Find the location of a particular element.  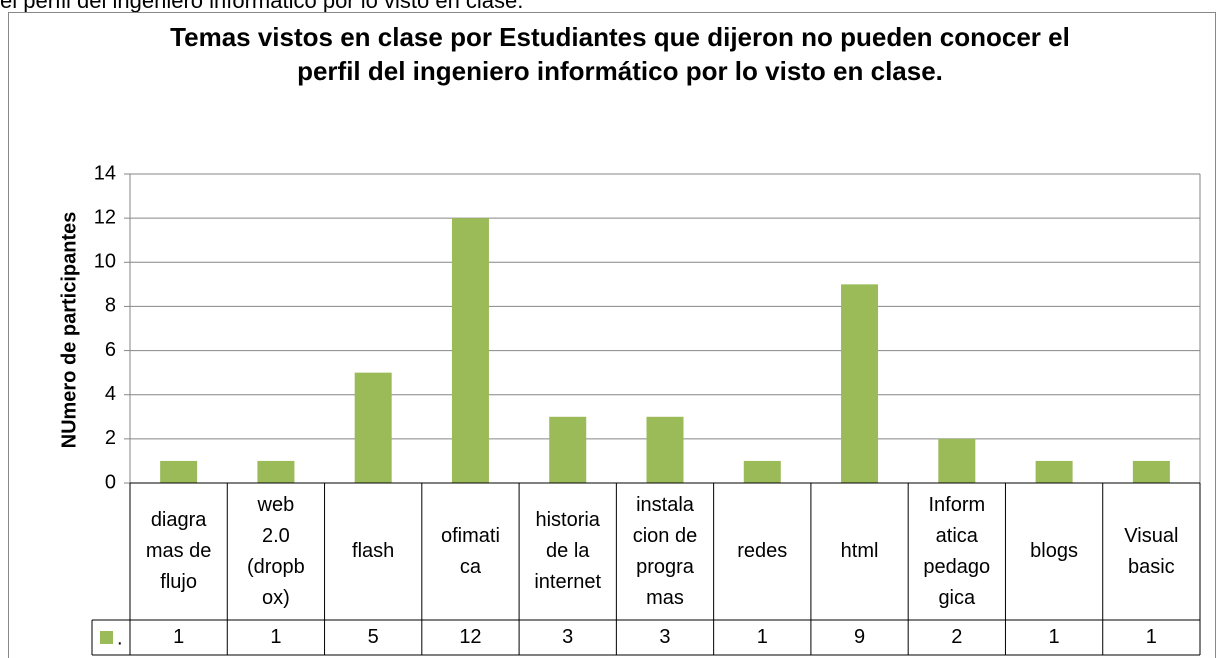

y-tick-label: 2 is located at coordinates (110, 438).